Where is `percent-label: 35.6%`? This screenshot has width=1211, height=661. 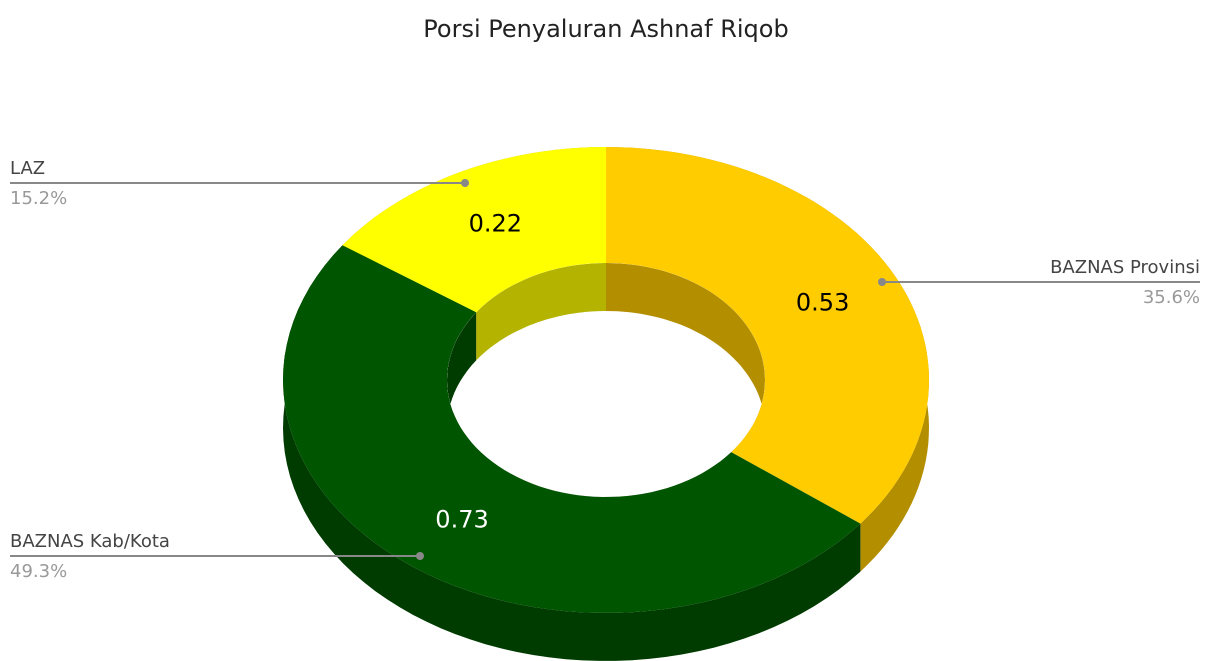 percent-label: 35.6% is located at coordinates (1171, 297).